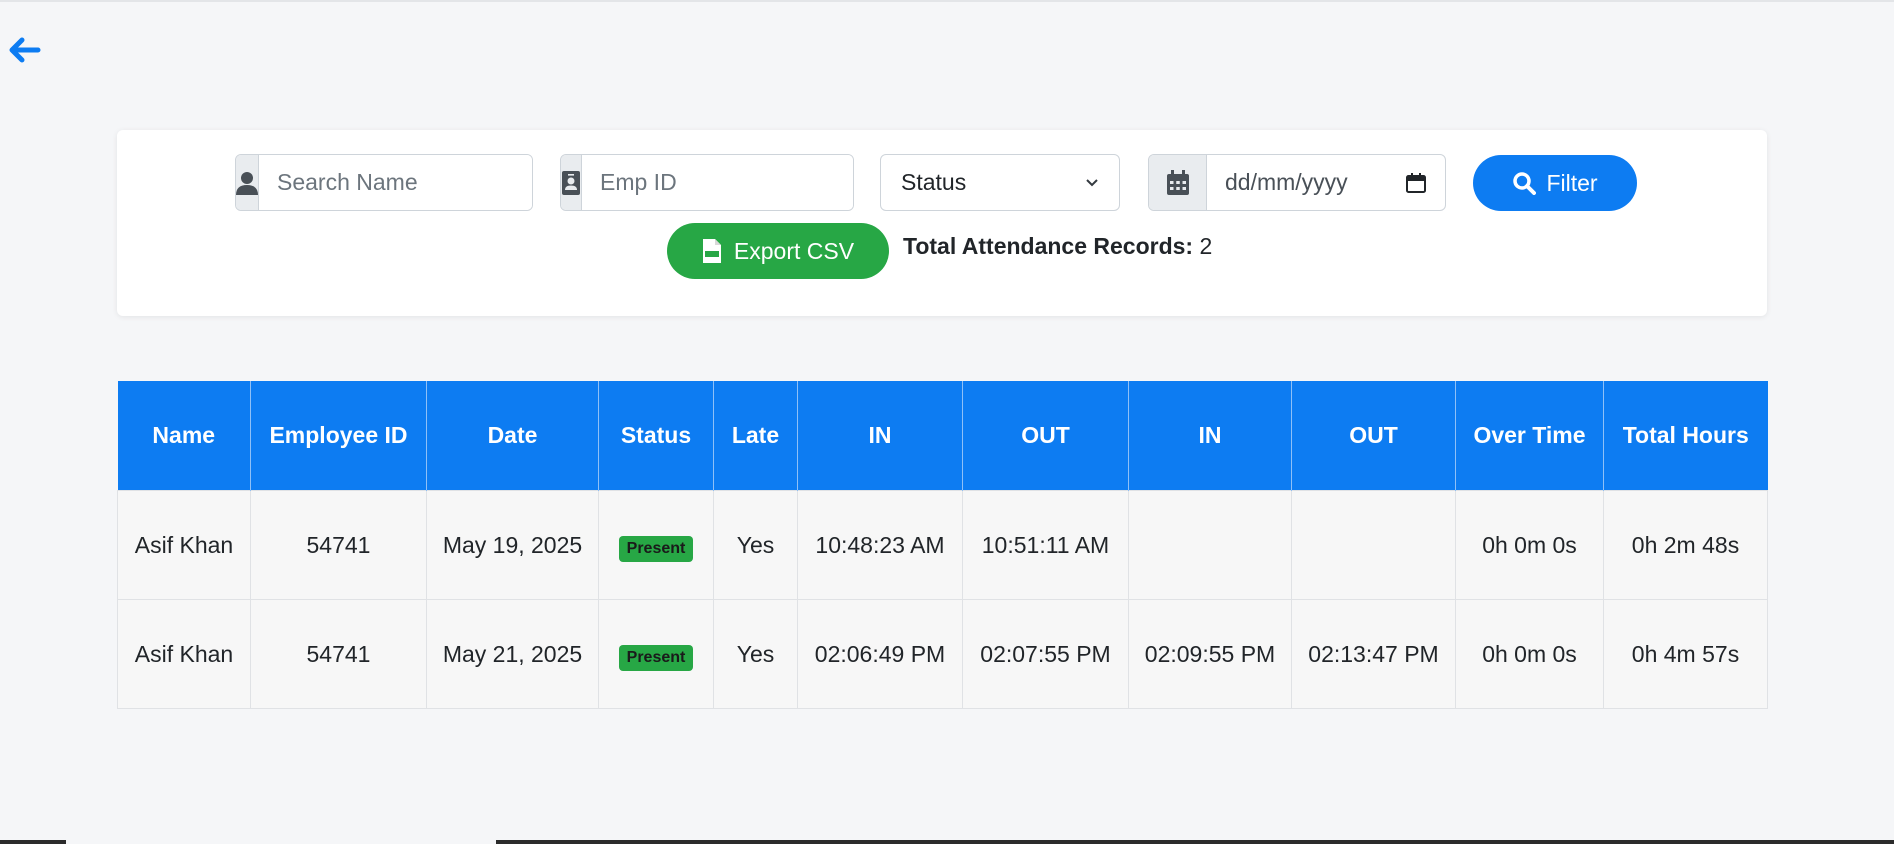 The image size is (1894, 844). I want to click on csv-file-icon, so click(711, 251).